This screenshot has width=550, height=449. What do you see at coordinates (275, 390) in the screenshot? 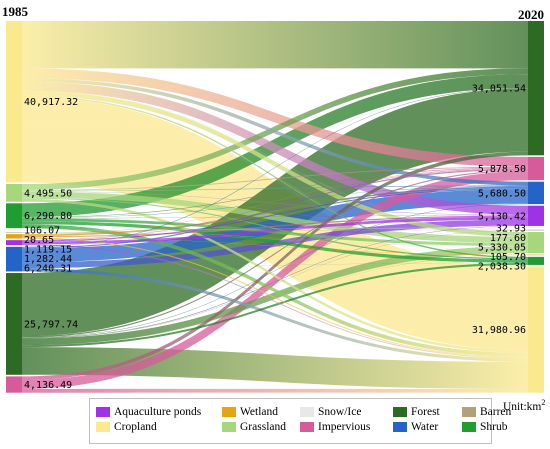
I see `flow-impervious-to-cropland` at bounding box center [275, 390].